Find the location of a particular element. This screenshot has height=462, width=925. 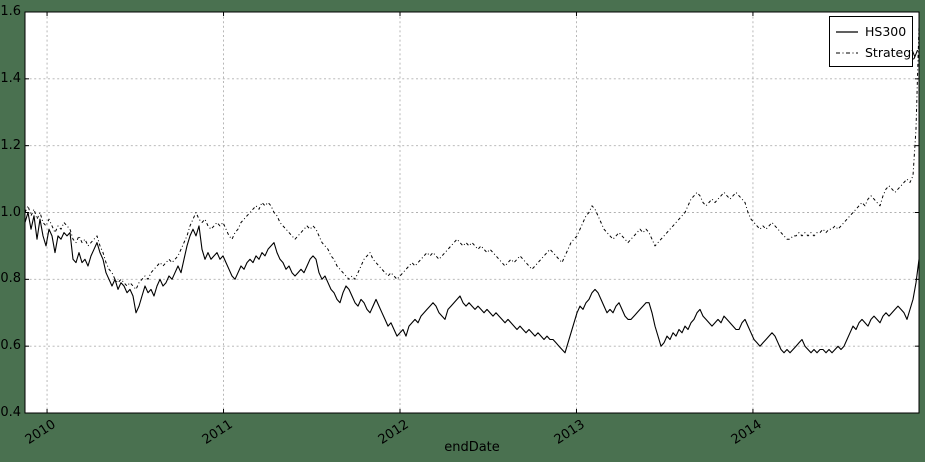

legend-item-strategy: Strategy is located at coordinates (877, 52).